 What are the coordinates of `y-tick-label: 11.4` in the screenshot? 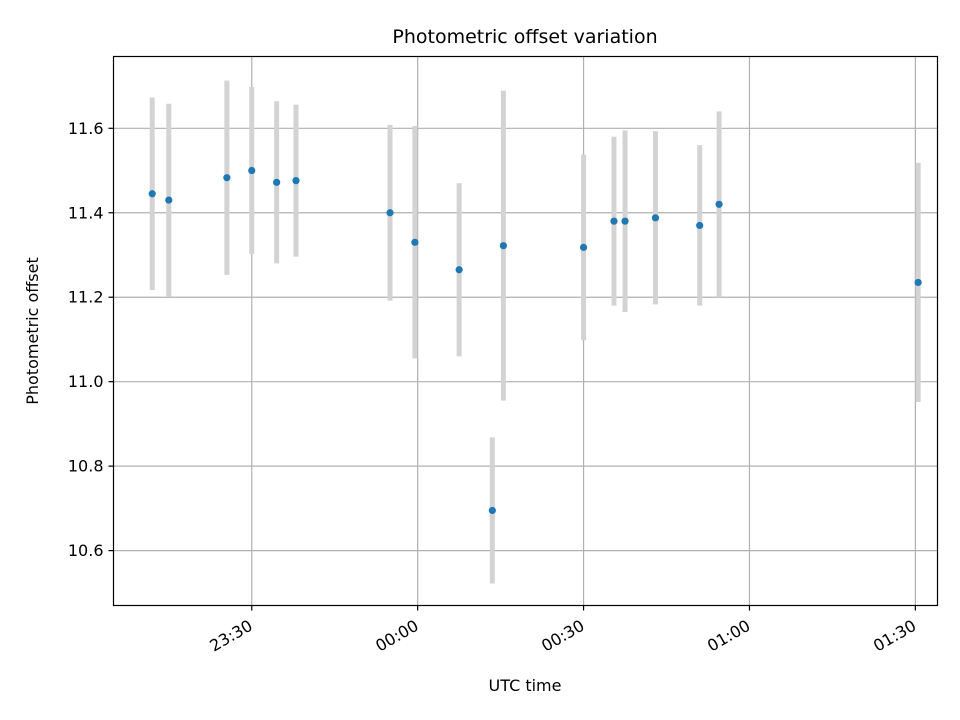 It's located at (86, 212).